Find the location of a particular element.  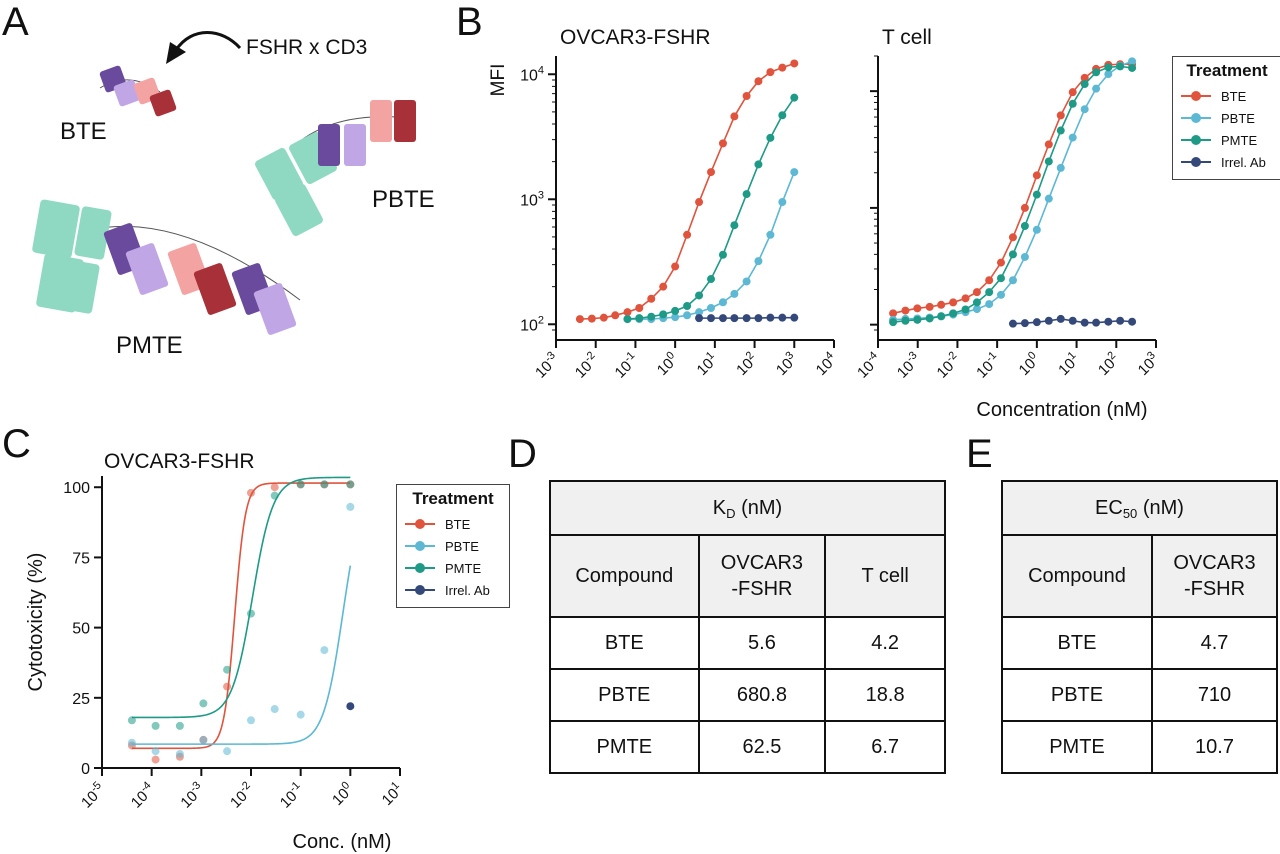

legend-label: Irrel. Ab is located at coordinates (467, 590).